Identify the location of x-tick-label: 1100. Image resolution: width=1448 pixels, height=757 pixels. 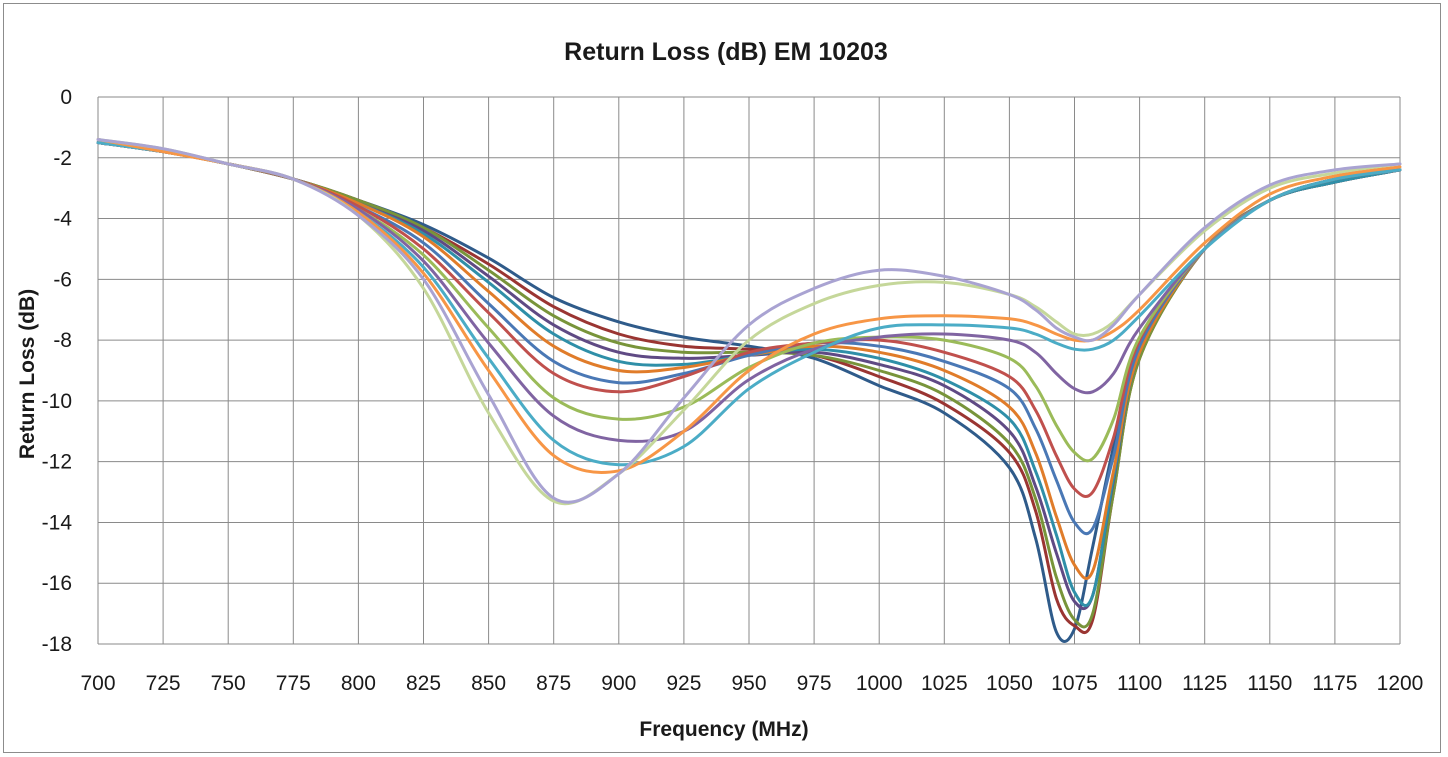
(1139, 683).